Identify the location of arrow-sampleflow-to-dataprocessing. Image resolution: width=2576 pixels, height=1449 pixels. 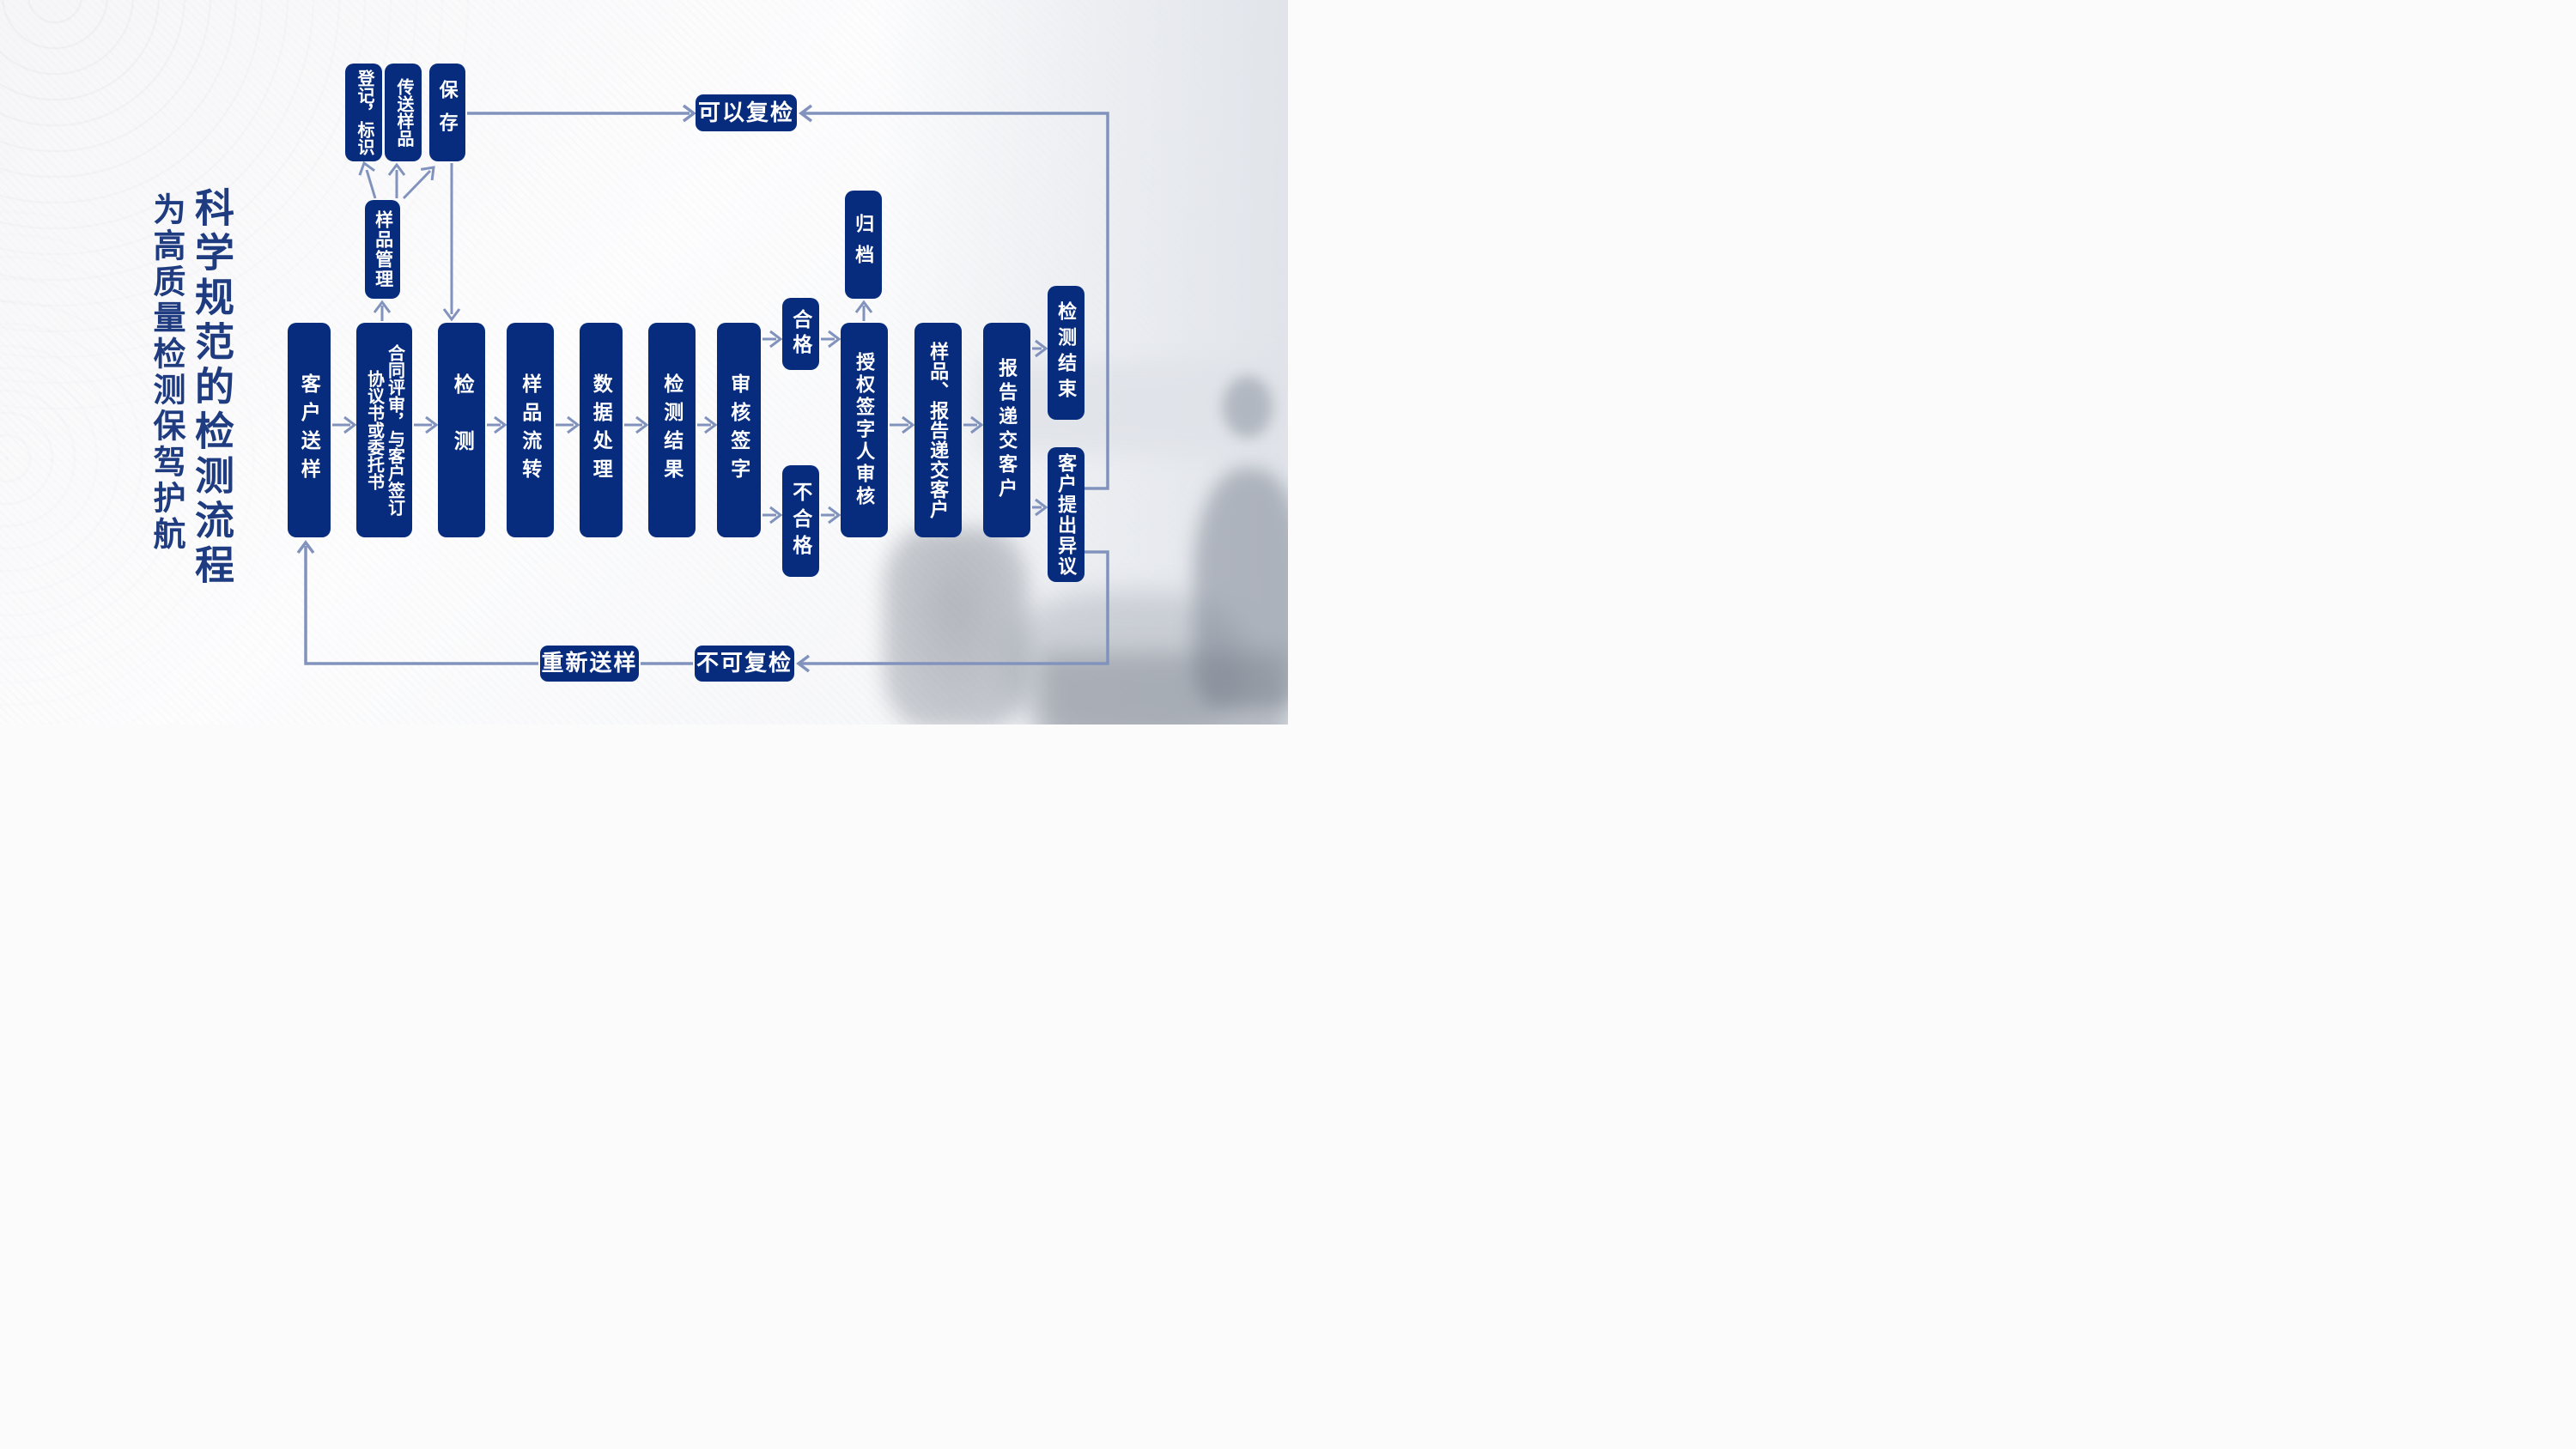
(568, 424).